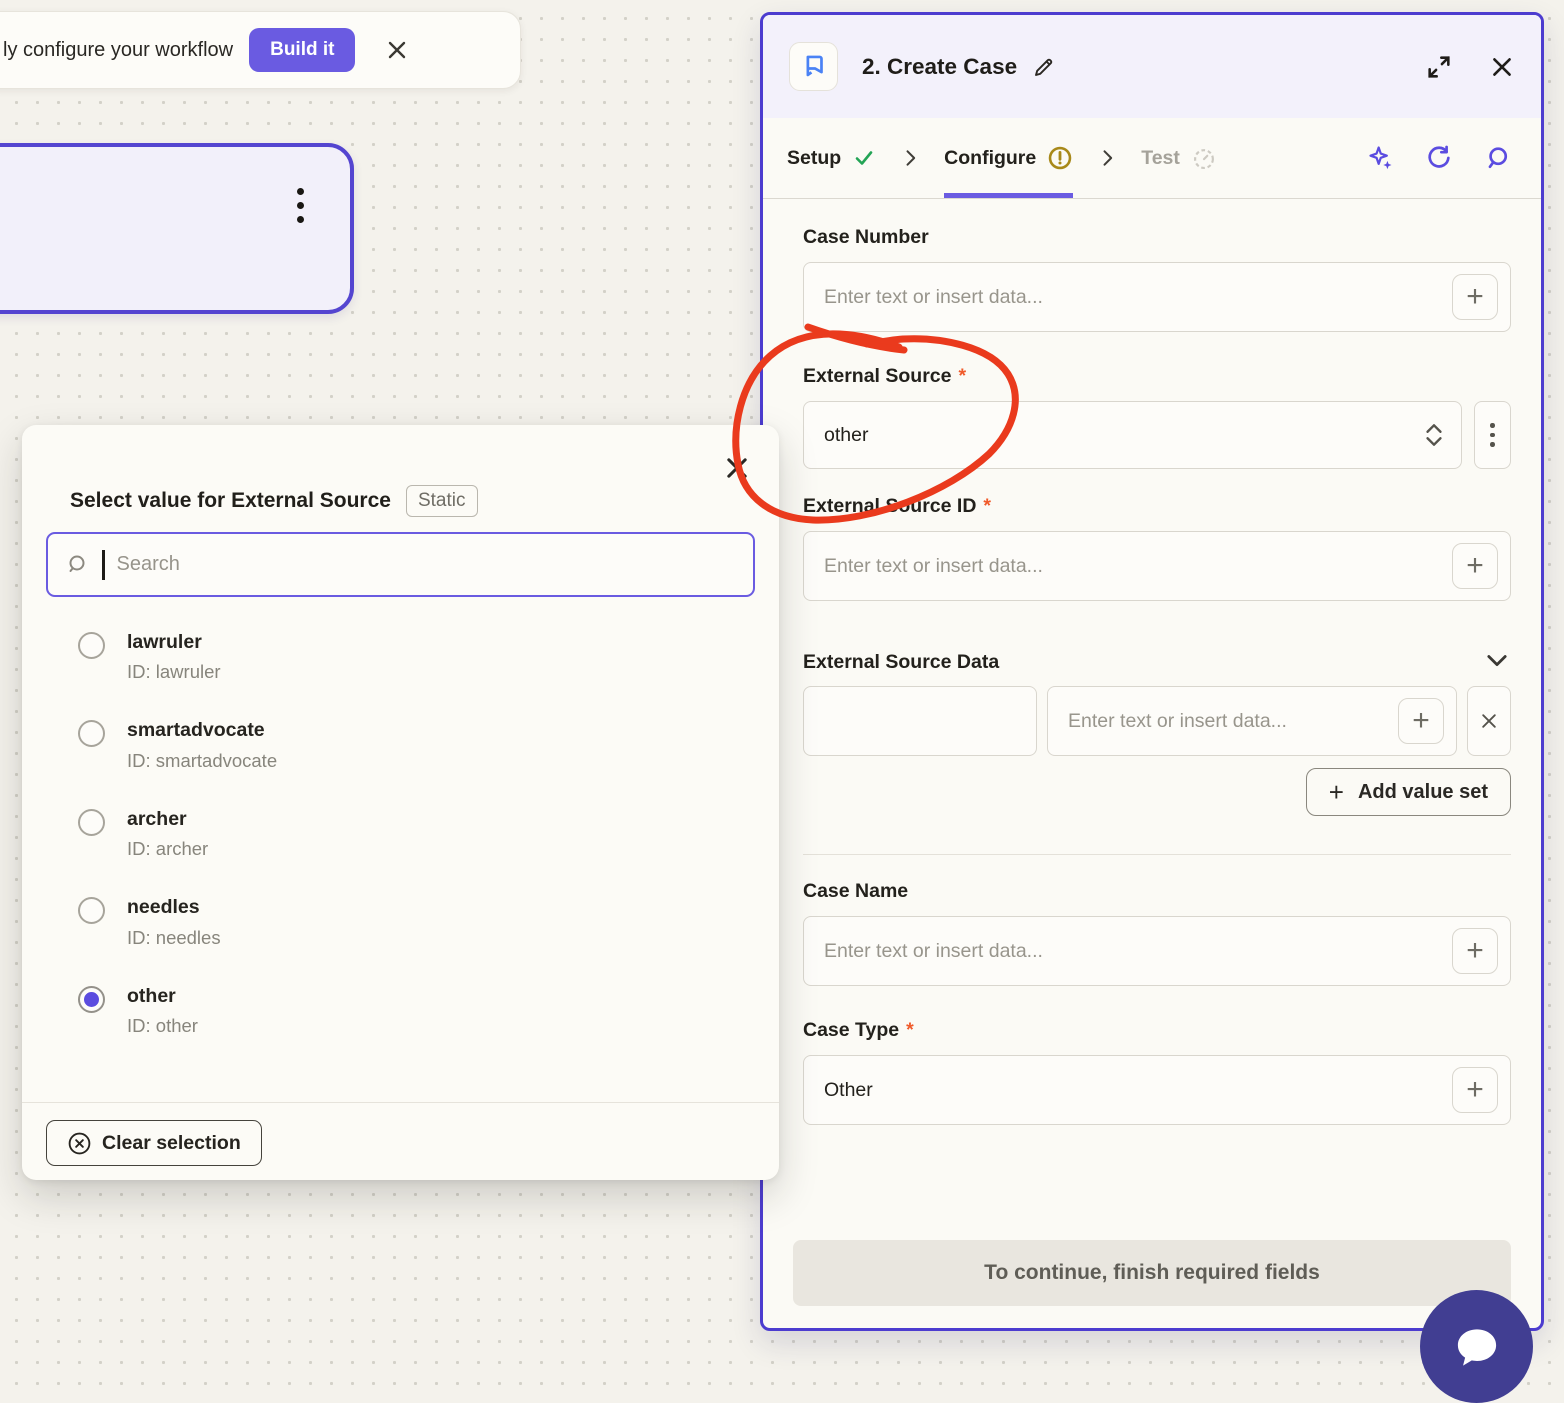 The width and height of the screenshot is (1564, 1403). What do you see at coordinates (164, 642) in the screenshot?
I see `option-label: lawruler` at bounding box center [164, 642].